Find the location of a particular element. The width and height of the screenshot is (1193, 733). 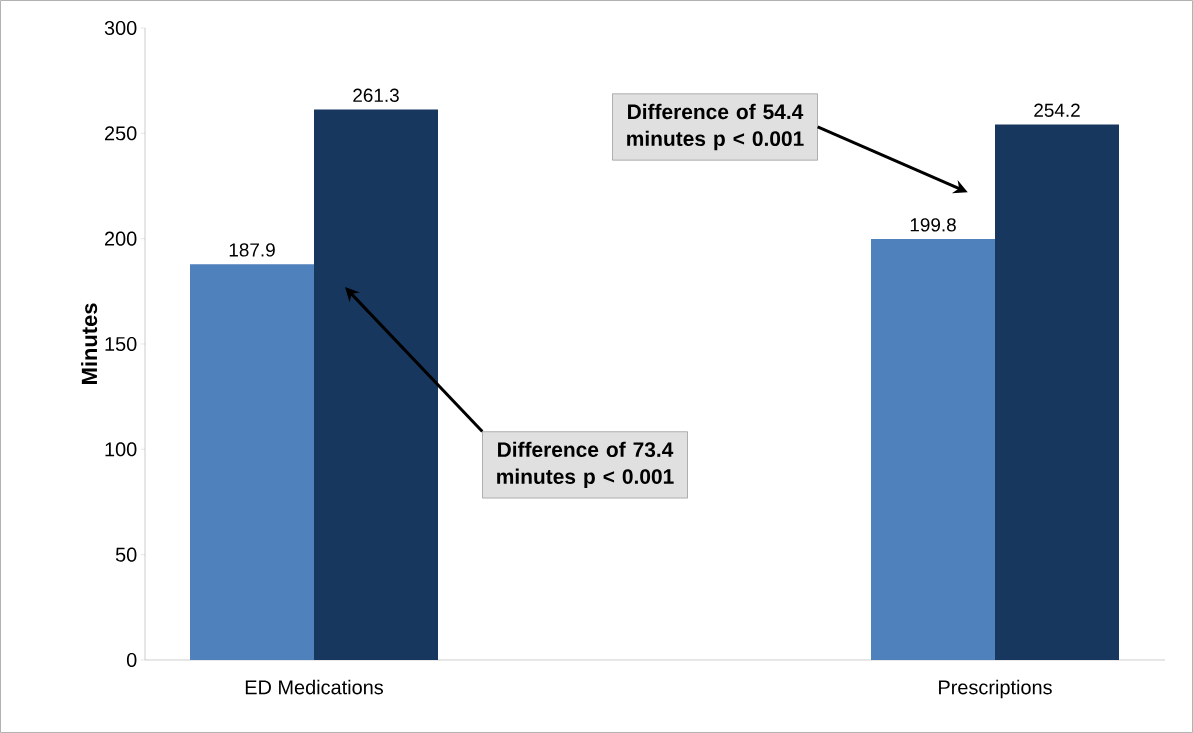

data-label: 187.9 is located at coordinates (252, 250).